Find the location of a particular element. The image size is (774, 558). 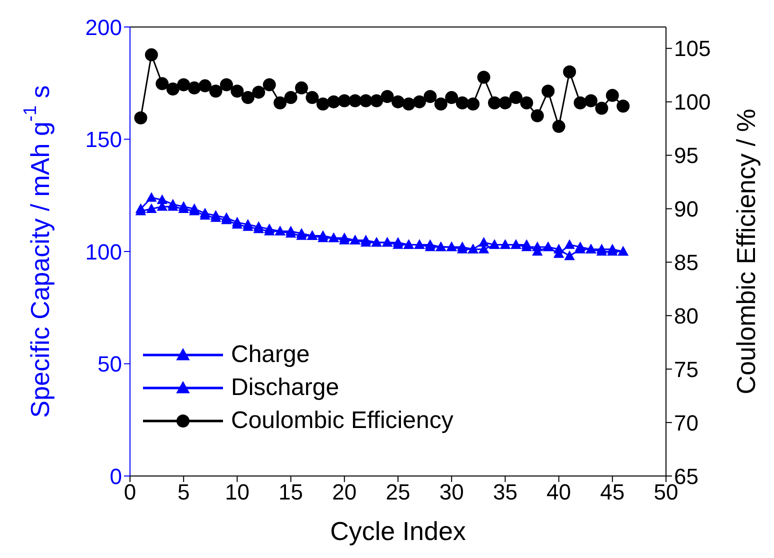

y2-tick-label: 105 is located at coordinates (692, 49).